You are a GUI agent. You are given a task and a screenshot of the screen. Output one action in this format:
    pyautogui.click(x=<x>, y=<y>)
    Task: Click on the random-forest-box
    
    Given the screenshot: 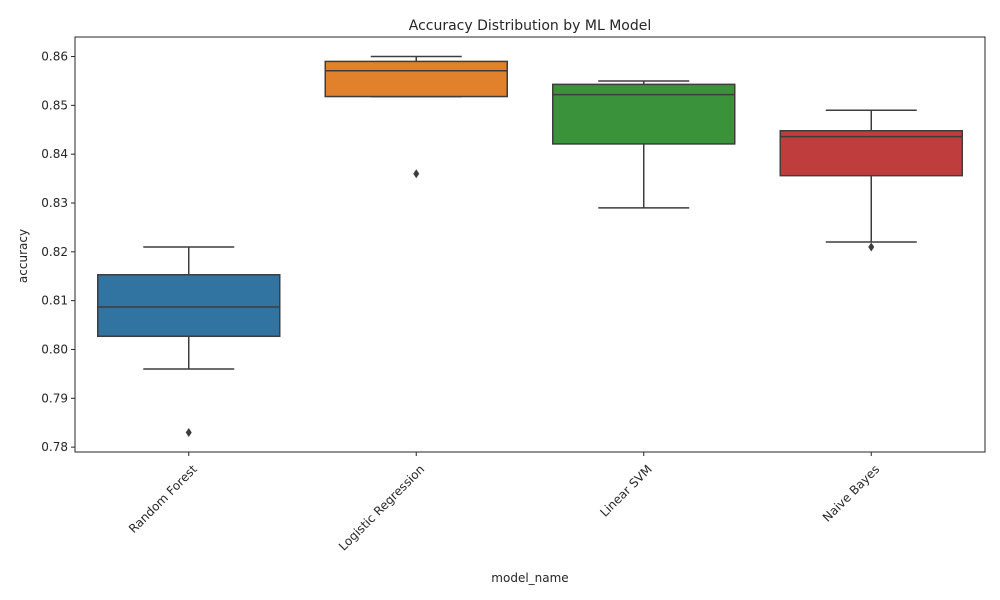 What is the action you would take?
    pyautogui.click(x=189, y=306)
    